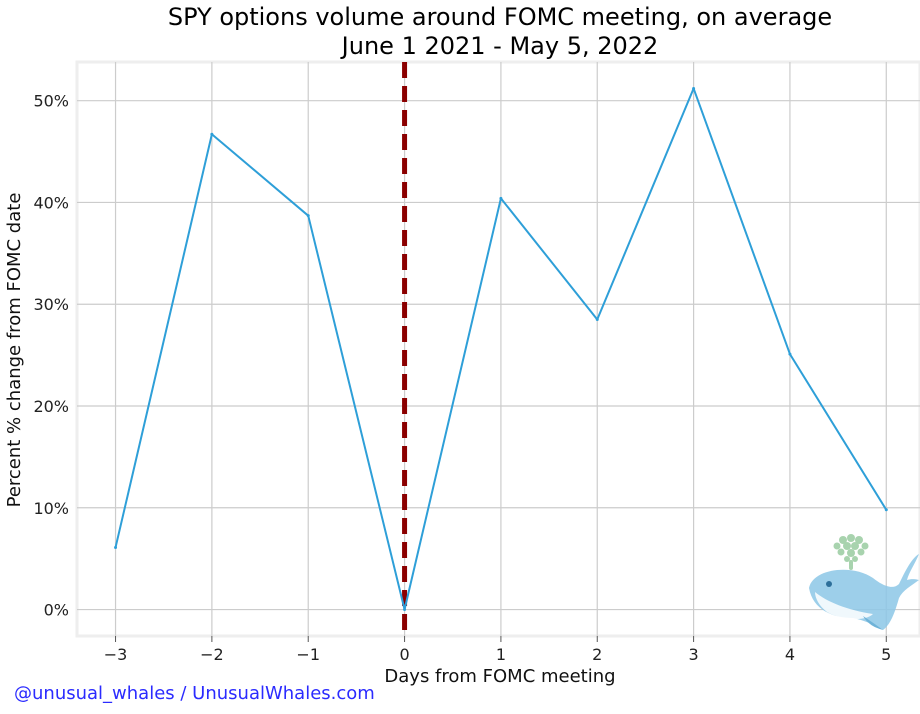 The image size is (920, 714). What do you see at coordinates (51, 508) in the screenshot?
I see `y-tick-label: 10%` at bounding box center [51, 508].